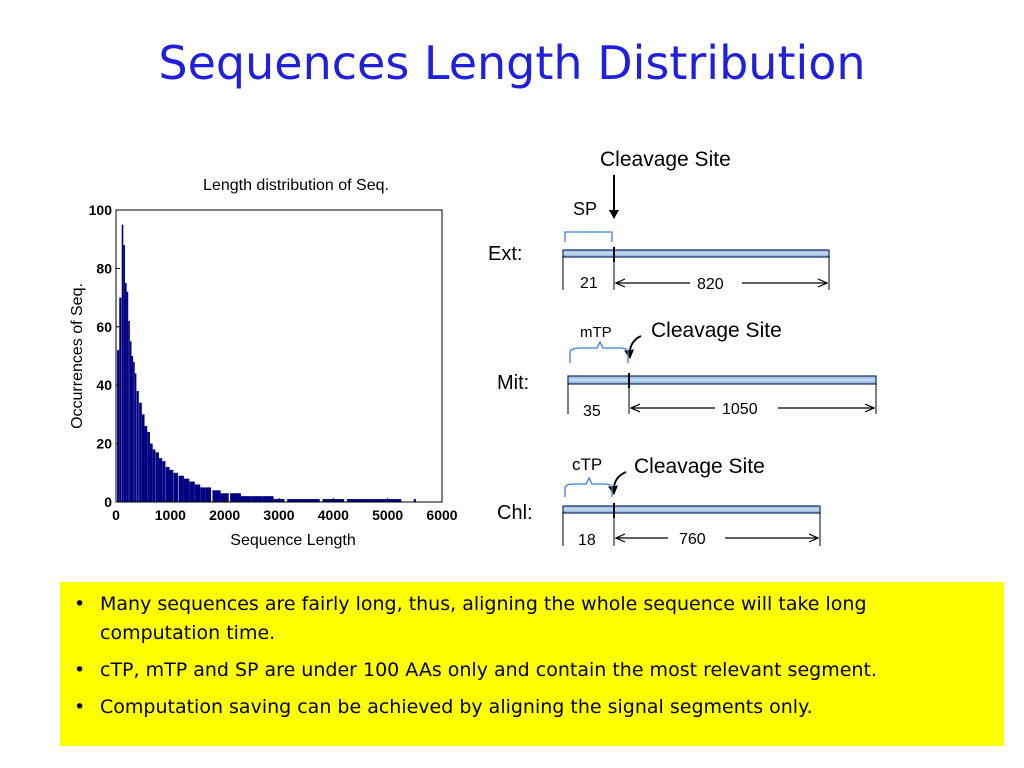 This screenshot has width=1024, height=768. Describe the element at coordinates (617, 483) in the screenshot. I see `chl-cleavage-arrow` at that location.